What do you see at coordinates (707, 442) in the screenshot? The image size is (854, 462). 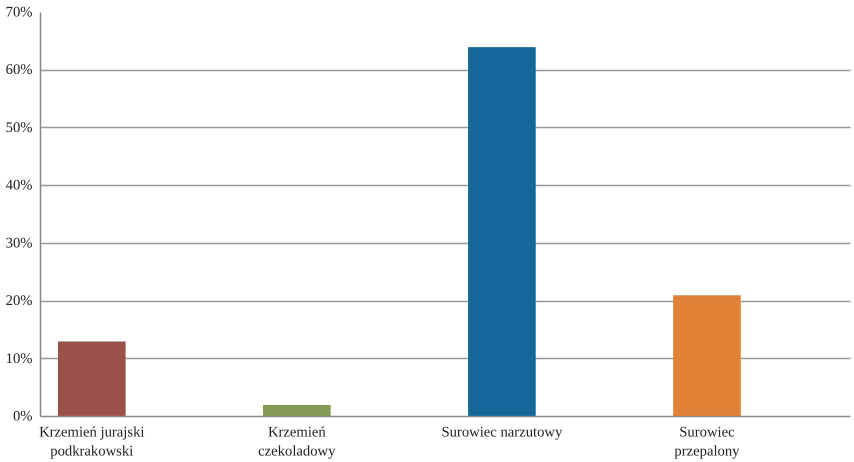 I see `x-tick-label: Surowiec przepalony` at bounding box center [707, 442].